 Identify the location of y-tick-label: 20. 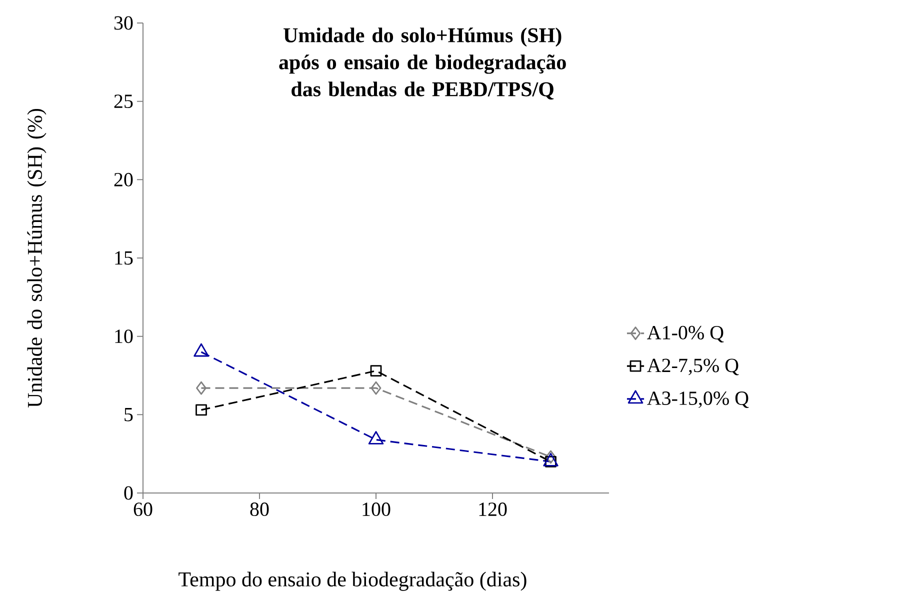
(123, 179).